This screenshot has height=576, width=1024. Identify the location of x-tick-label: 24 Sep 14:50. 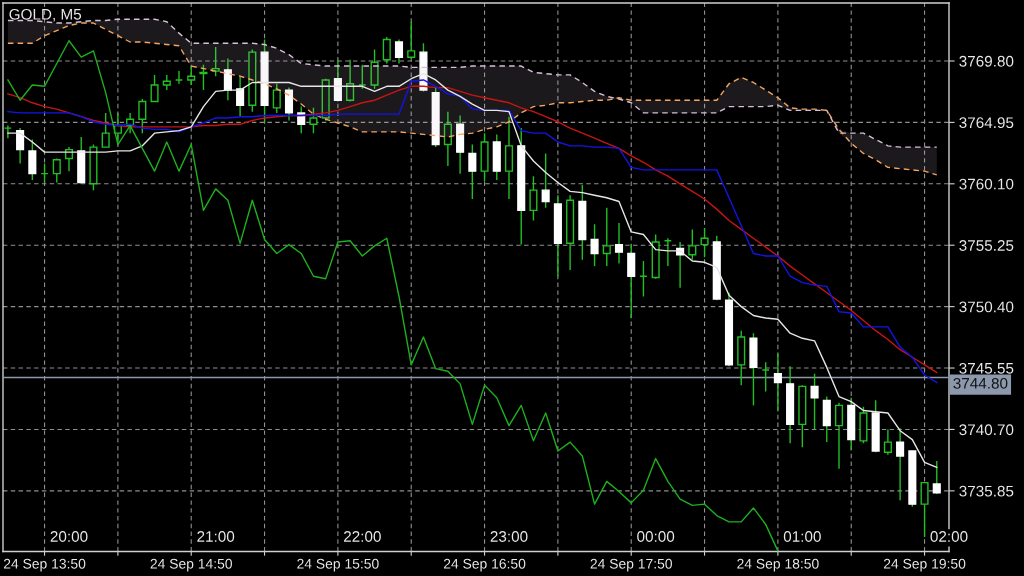
(191, 565).